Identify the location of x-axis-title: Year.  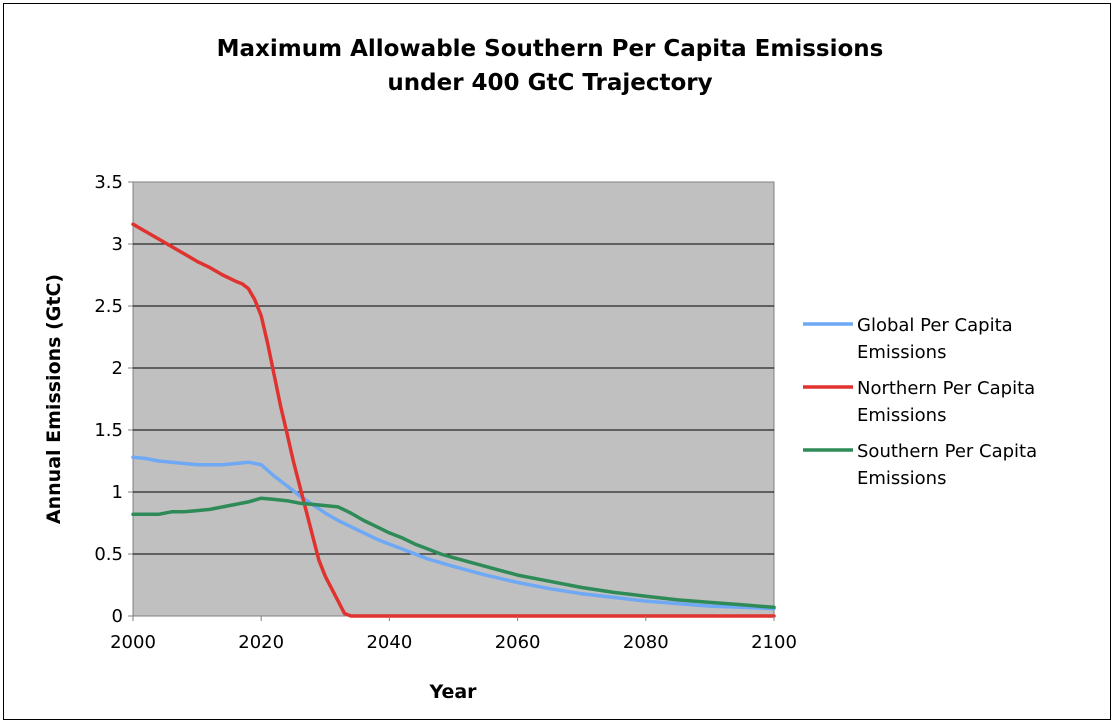
(452, 692).